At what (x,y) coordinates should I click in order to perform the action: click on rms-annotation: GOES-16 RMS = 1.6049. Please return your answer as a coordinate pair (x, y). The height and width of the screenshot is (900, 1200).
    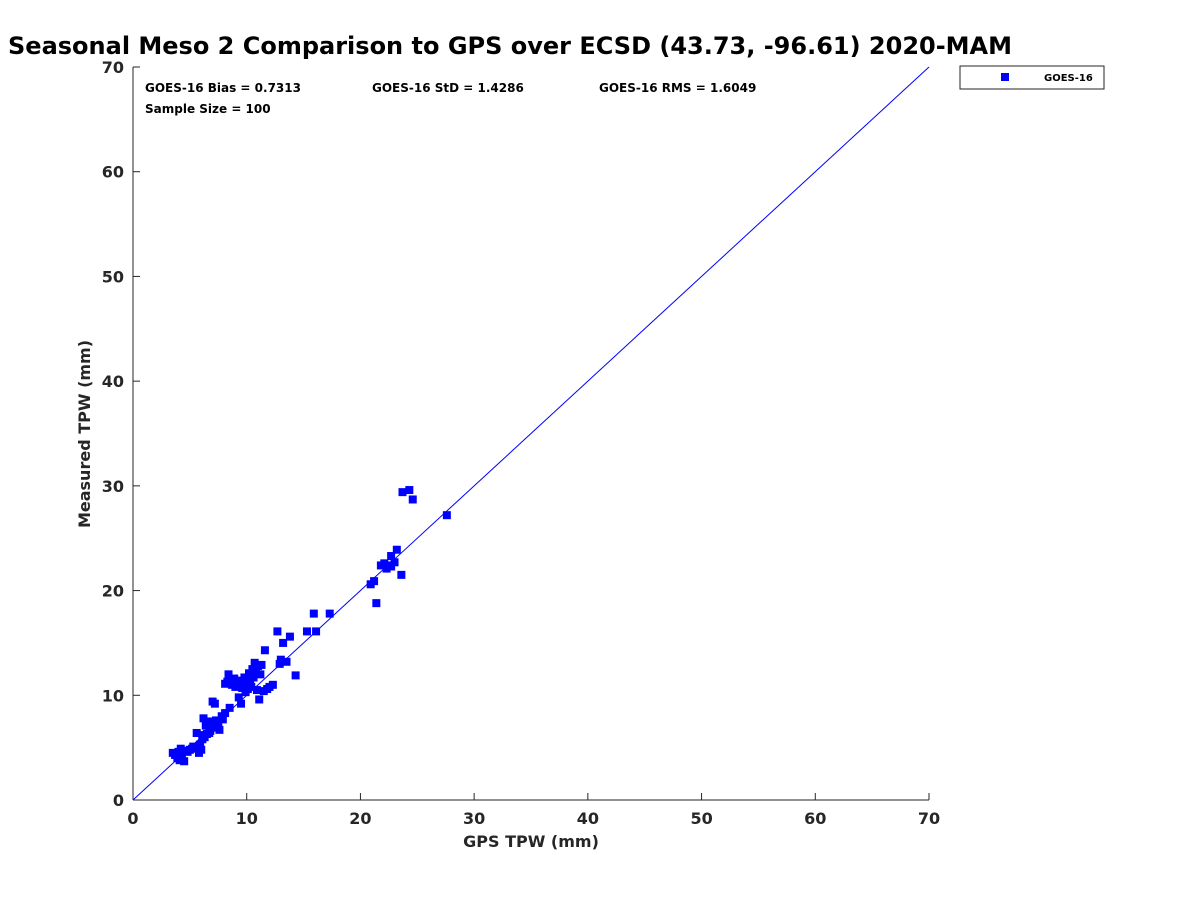
    Looking at the image, I should click on (677, 88).